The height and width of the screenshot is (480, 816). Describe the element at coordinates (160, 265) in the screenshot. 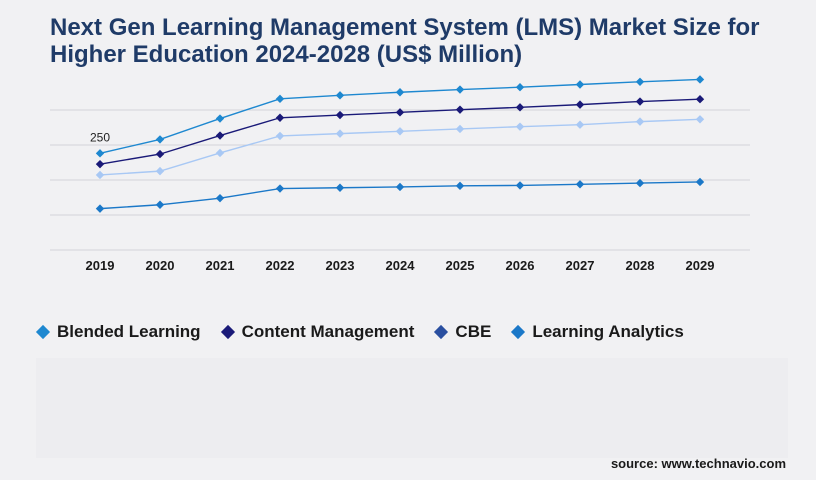

I see `x-tick-label: 2020` at that location.